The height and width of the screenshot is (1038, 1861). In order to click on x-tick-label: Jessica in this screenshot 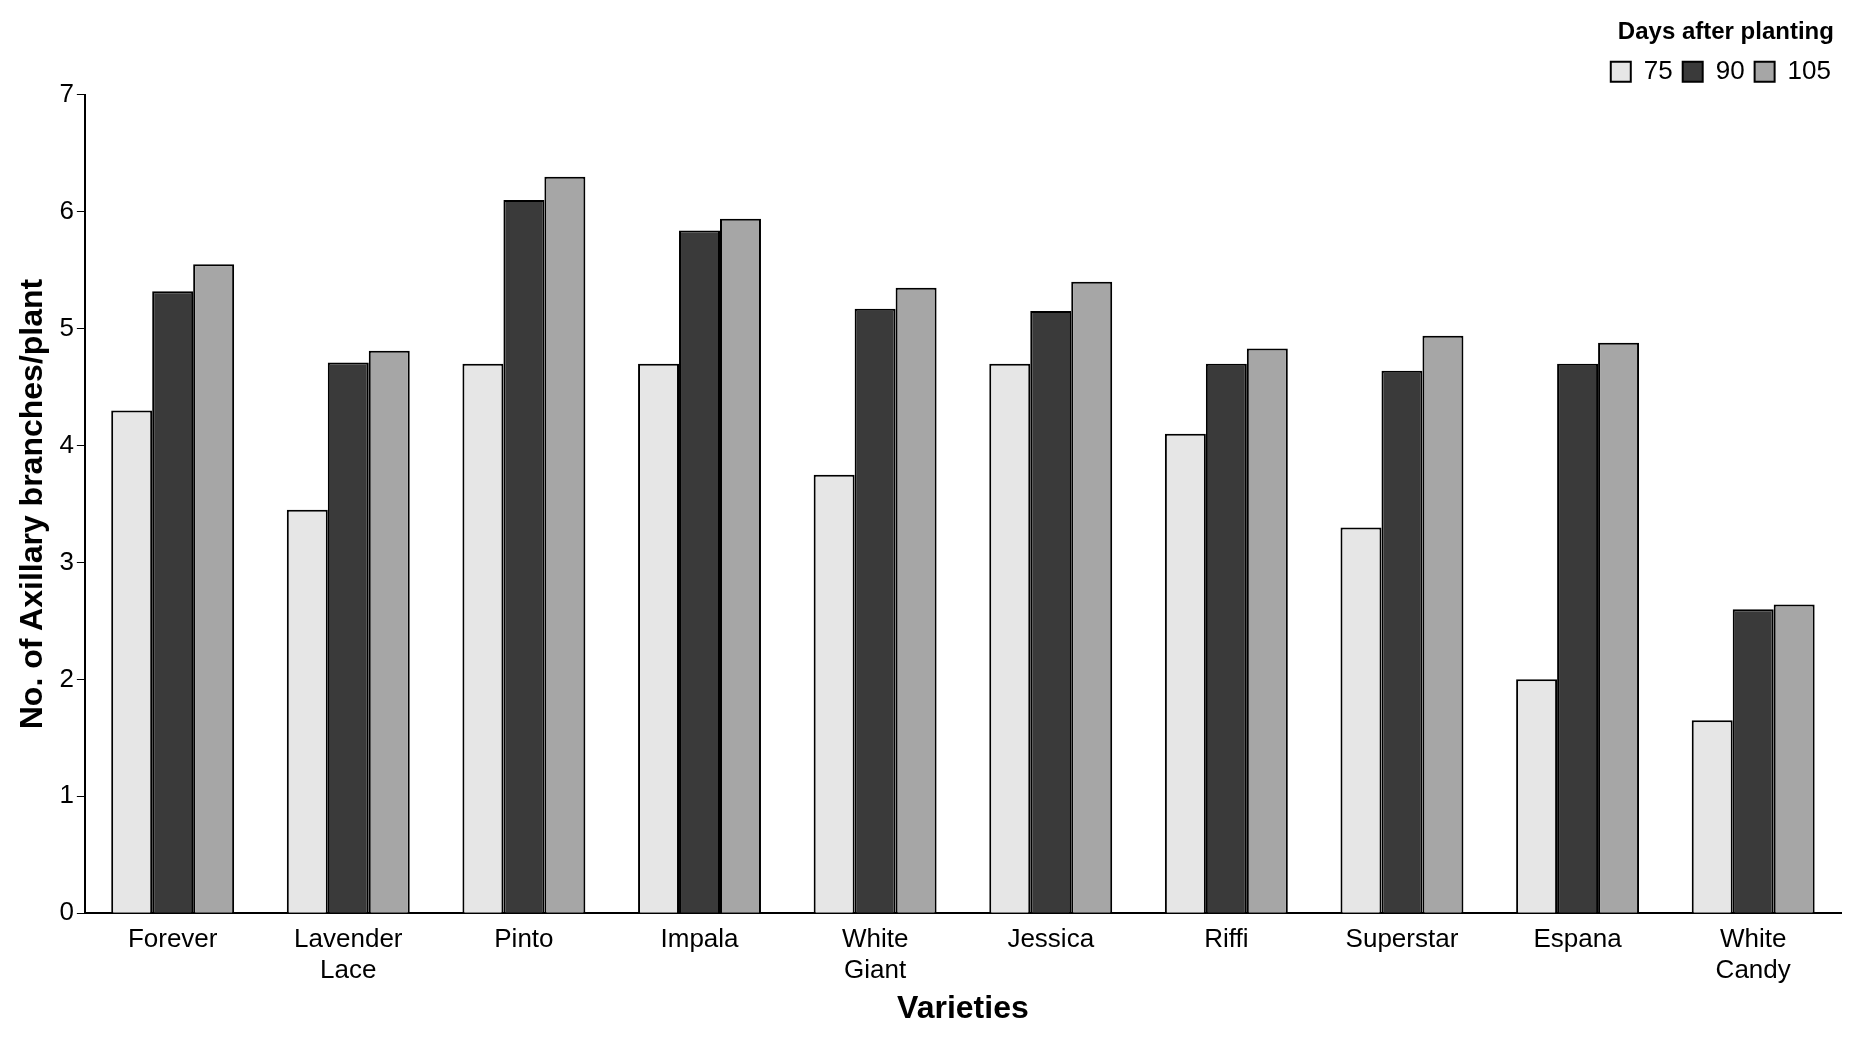, I will do `click(1051, 937)`.